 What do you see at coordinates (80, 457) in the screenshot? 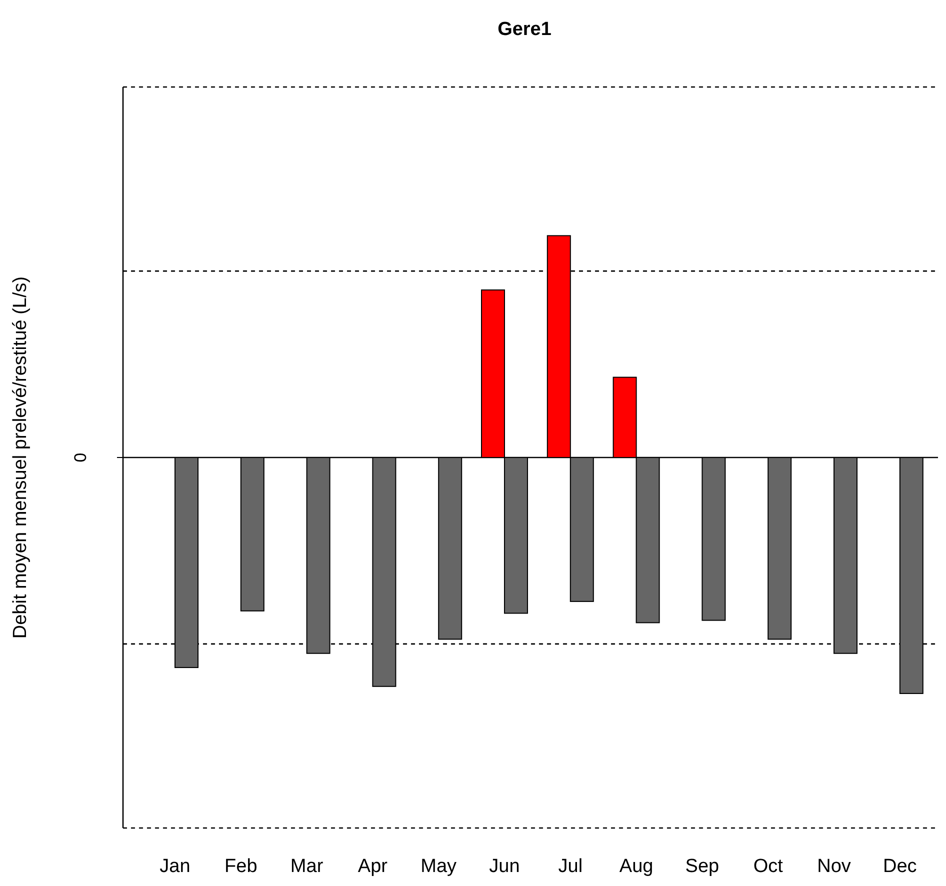
I see `ref-line-label: 0` at bounding box center [80, 457].